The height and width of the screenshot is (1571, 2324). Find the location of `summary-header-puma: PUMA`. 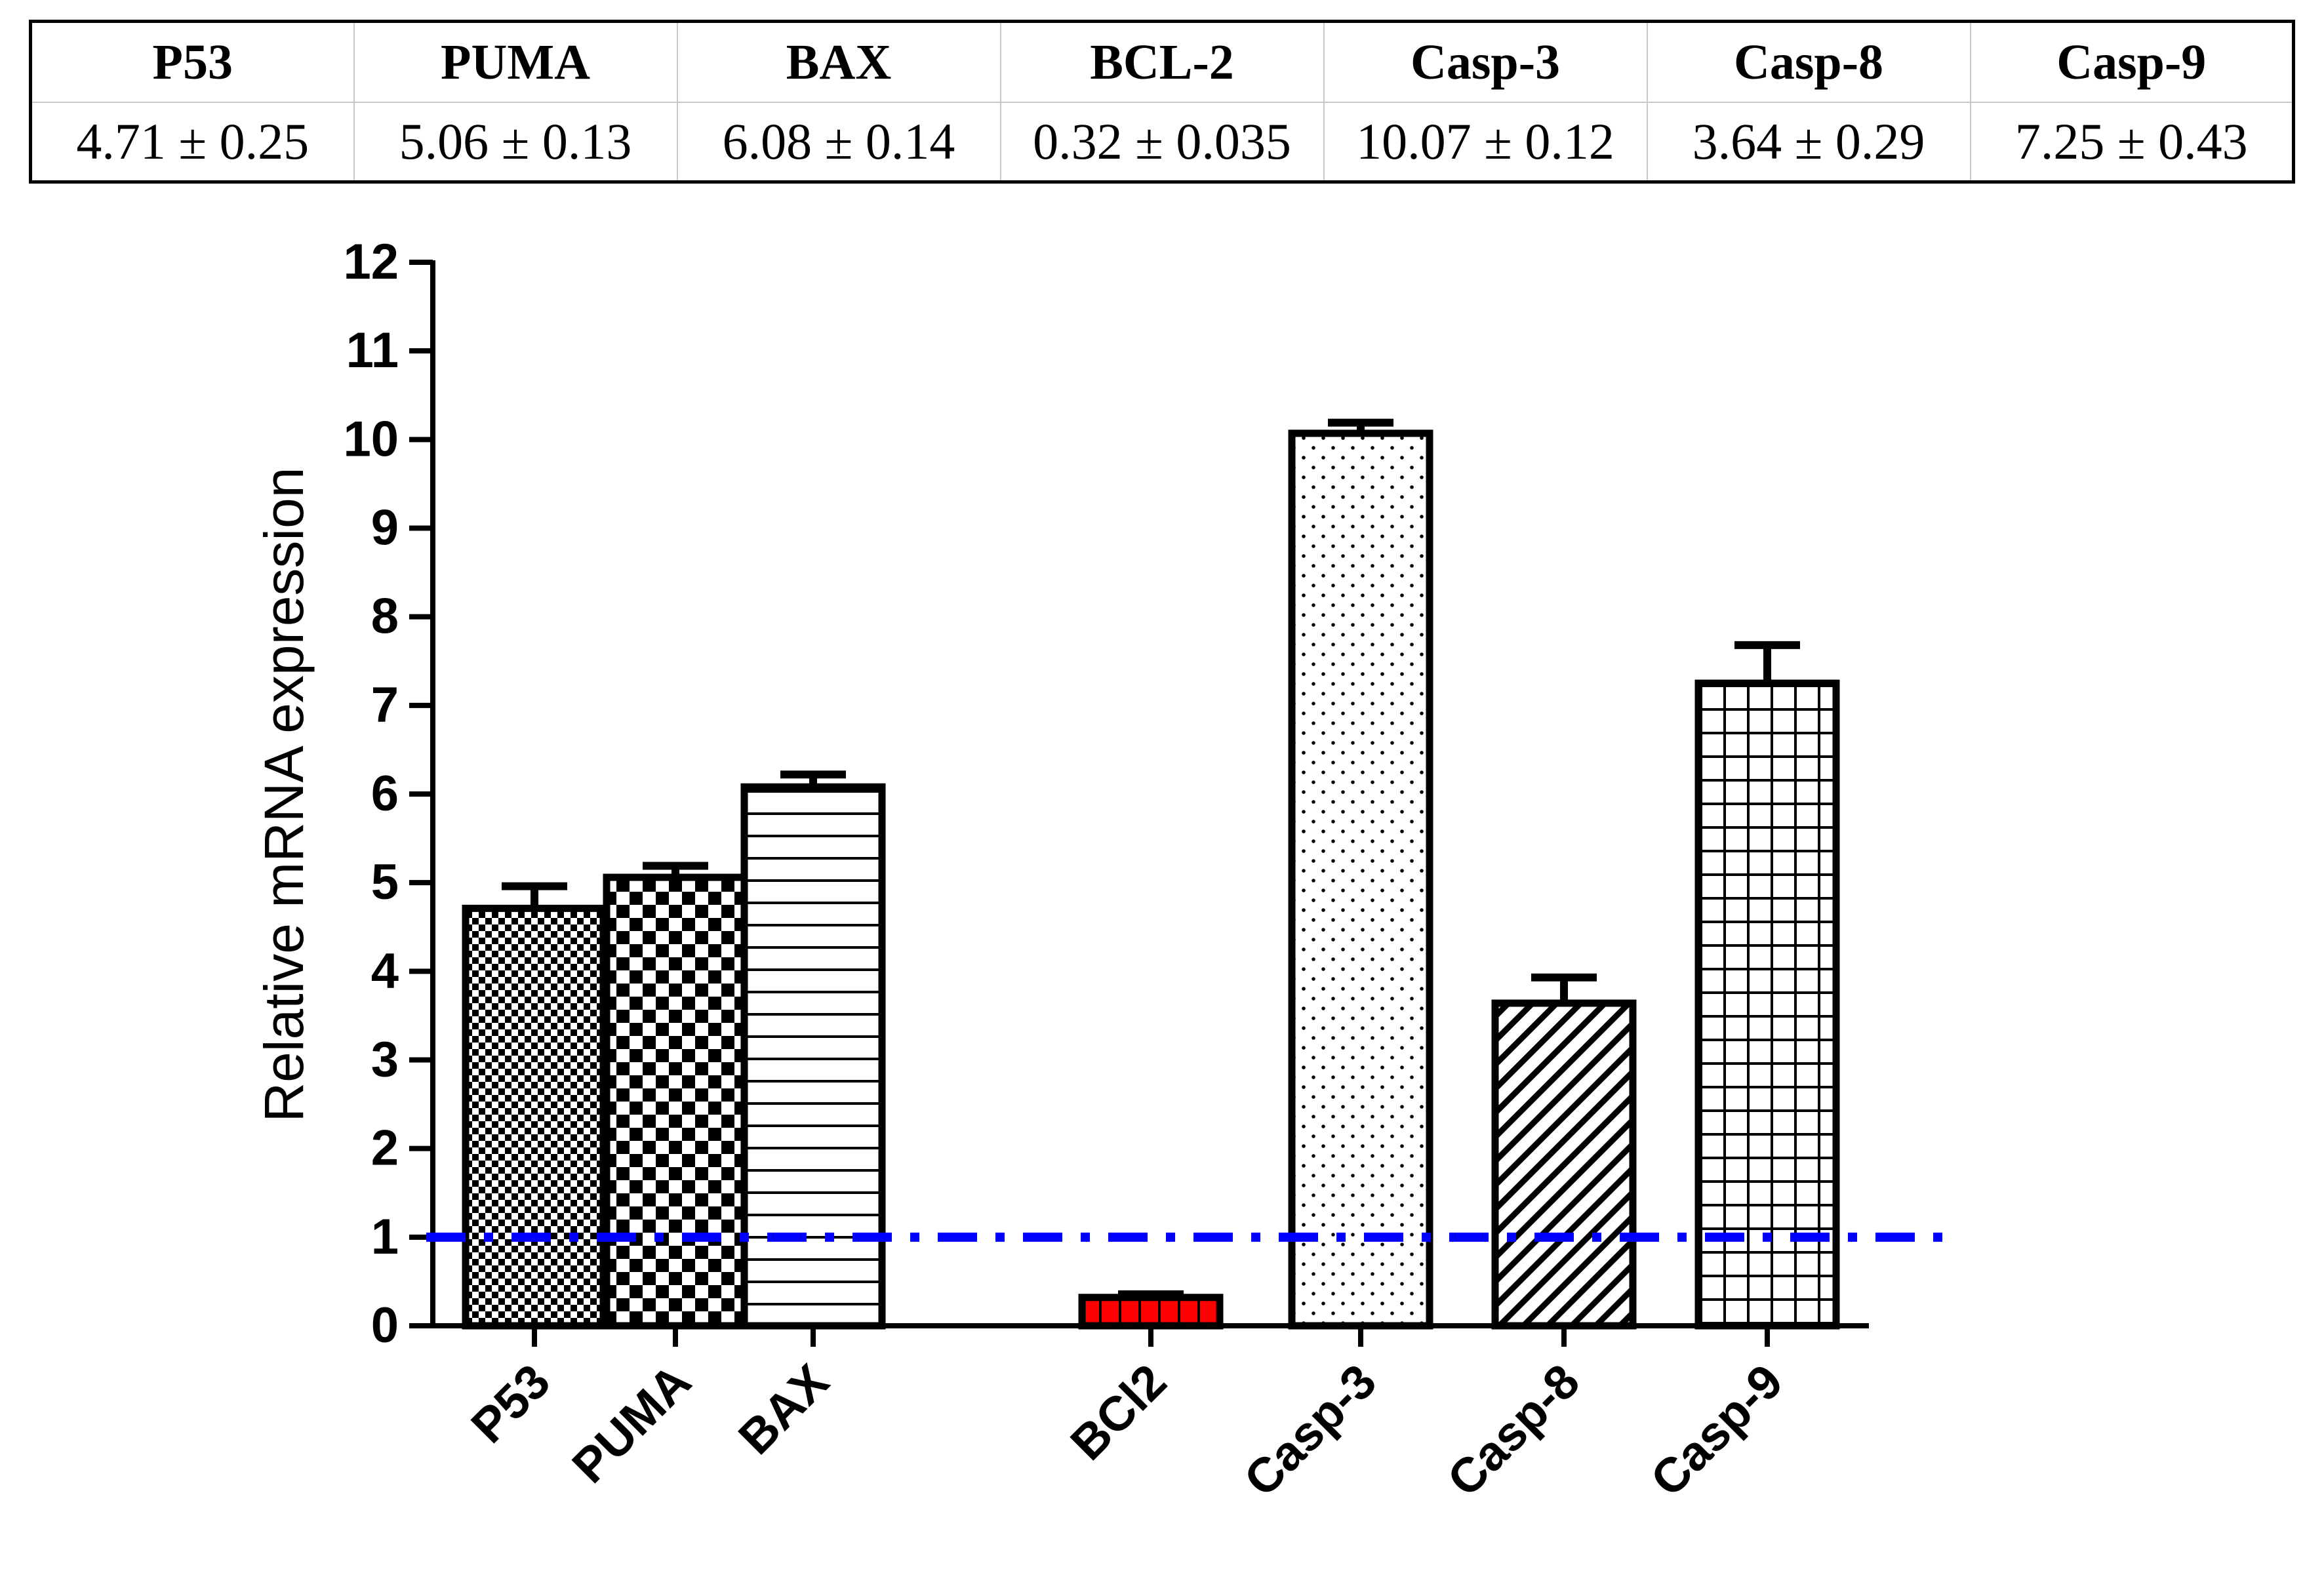

summary-header-puma: PUMA is located at coordinates (515, 62).